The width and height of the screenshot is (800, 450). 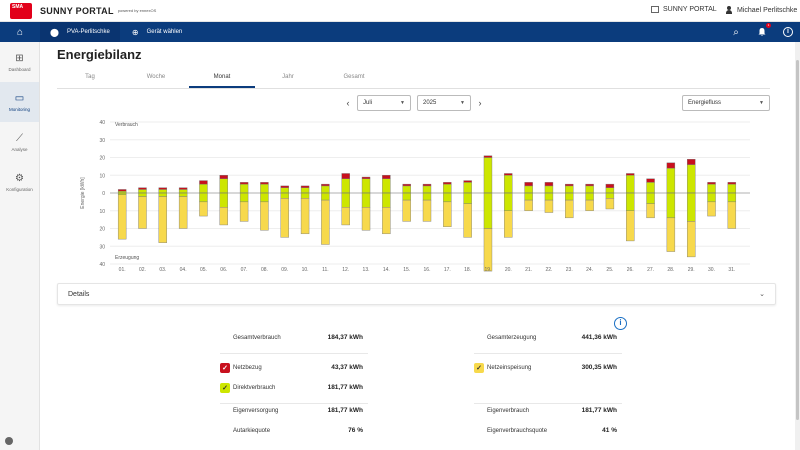 What do you see at coordinates (225, 388) in the screenshot?
I see `direktverbrauch-checkbox: ✓` at bounding box center [225, 388].